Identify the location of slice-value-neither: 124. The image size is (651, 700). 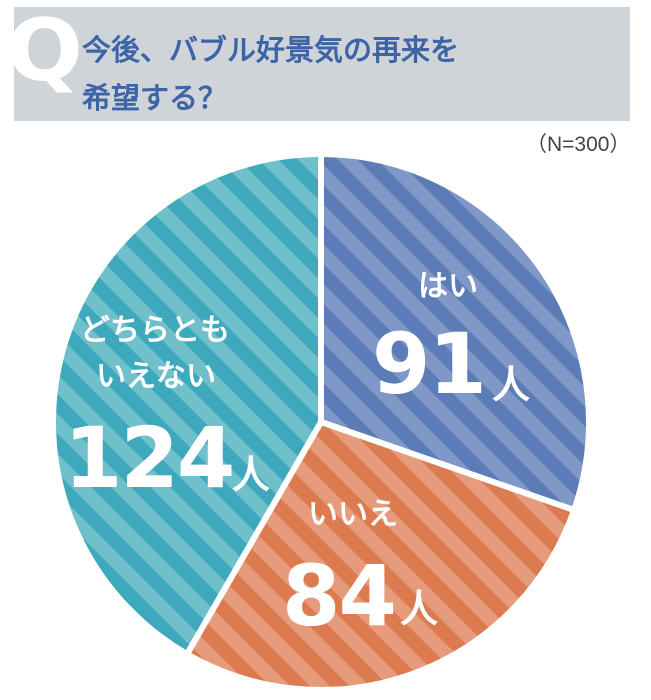
(149, 458).